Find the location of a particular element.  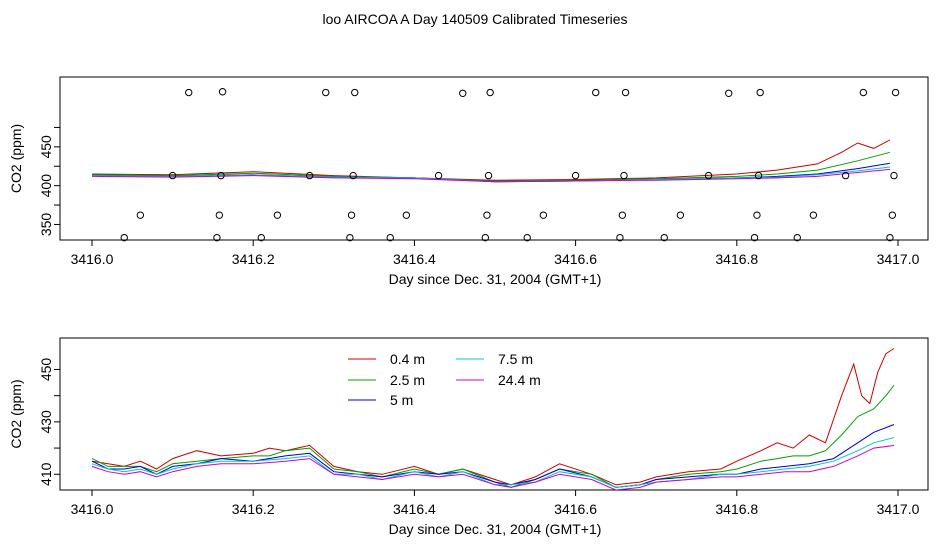

legend-label: 24.4 m is located at coordinates (519, 380).